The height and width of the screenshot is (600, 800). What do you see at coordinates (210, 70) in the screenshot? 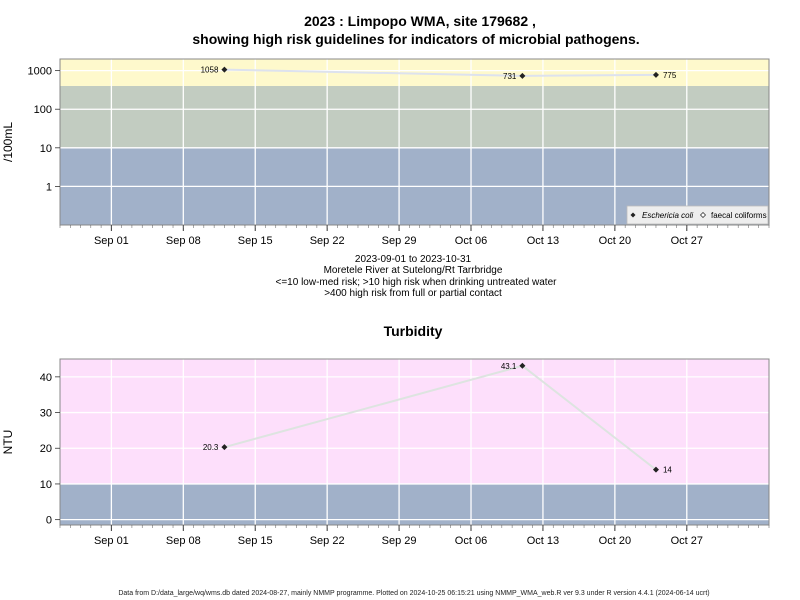
I see `data-label-0: 1058` at bounding box center [210, 70].